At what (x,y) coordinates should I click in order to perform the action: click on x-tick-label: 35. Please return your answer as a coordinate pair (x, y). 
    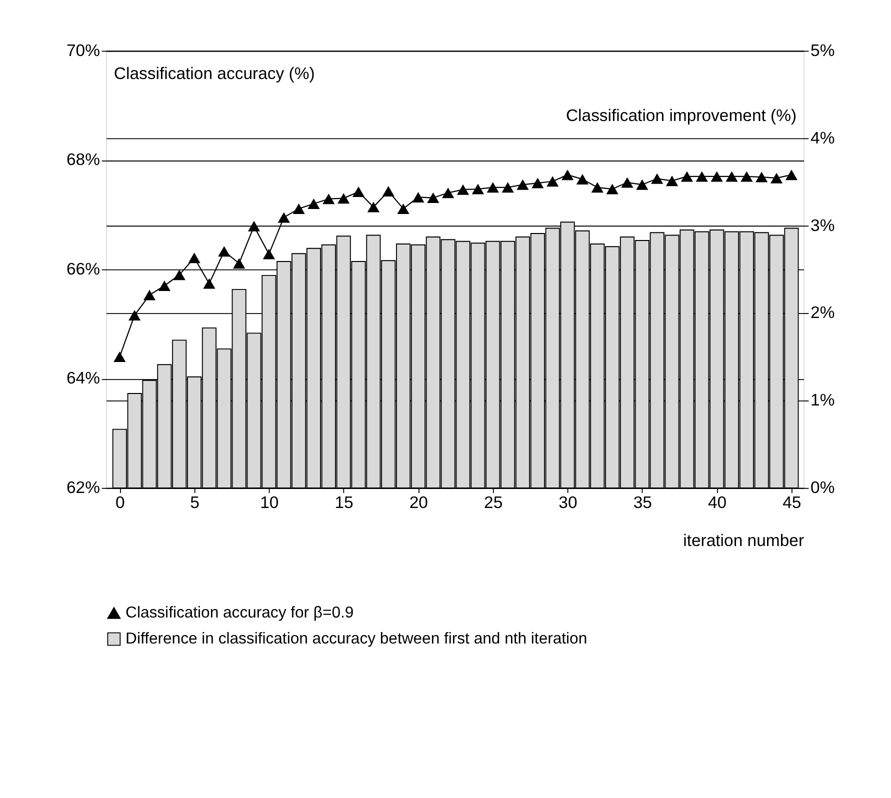
    Looking at the image, I should click on (642, 502).